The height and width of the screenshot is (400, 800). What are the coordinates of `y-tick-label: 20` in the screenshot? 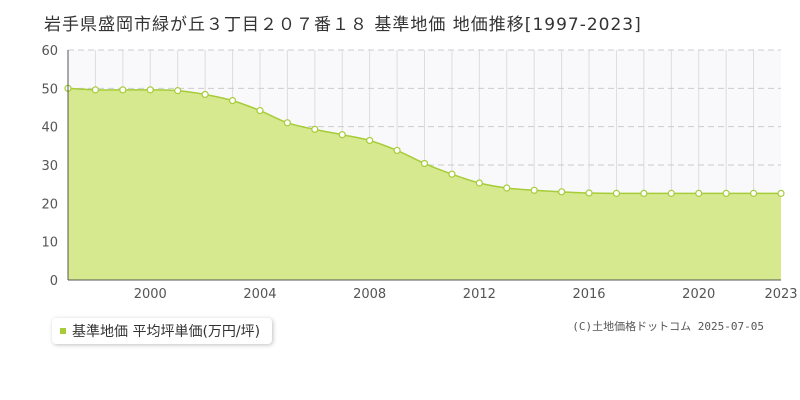 It's located at (49, 204).